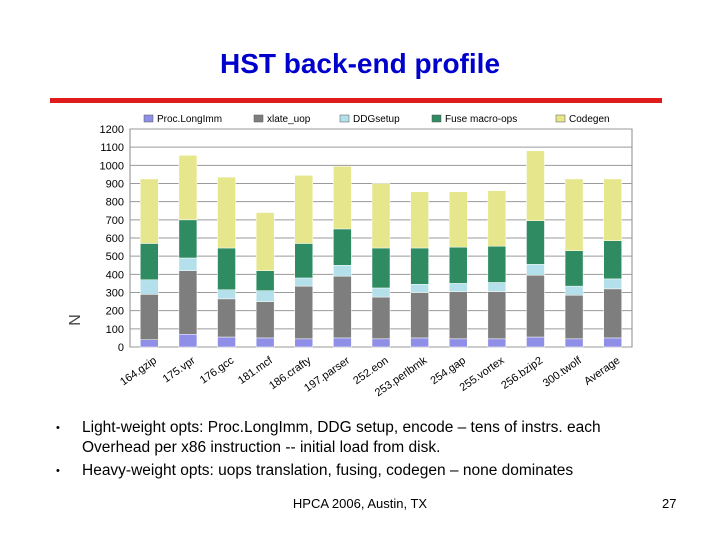 The image size is (720, 540). What do you see at coordinates (360, 63) in the screenshot?
I see `slide-title: HST back-end profile` at bounding box center [360, 63].